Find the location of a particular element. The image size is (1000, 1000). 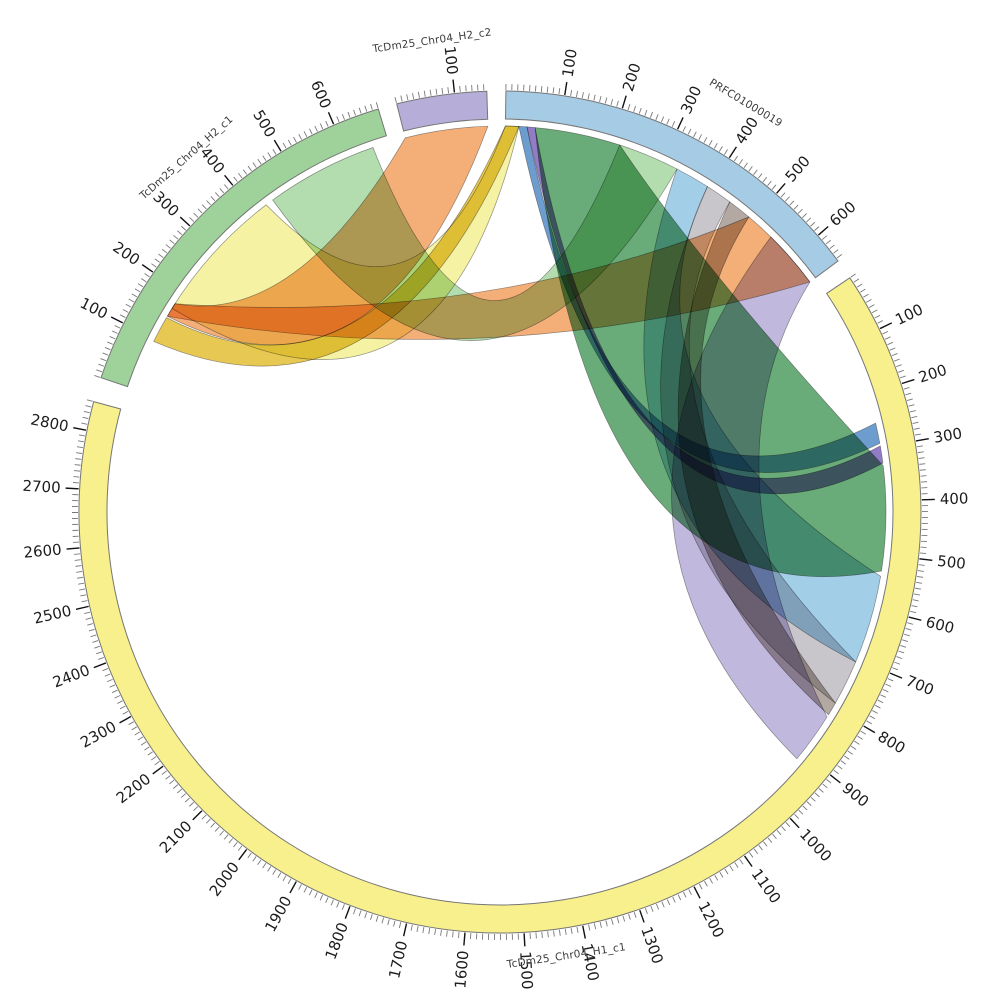

tick-label-TcDm25_Chr04_H2_c1-500: 500 is located at coordinates (264, 124).